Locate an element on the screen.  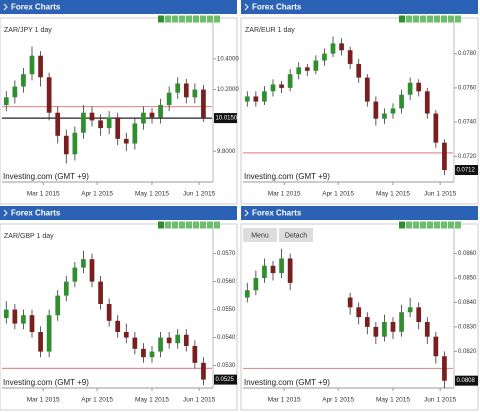
y-tick-label: 0.0820 is located at coordinates (467, 352).